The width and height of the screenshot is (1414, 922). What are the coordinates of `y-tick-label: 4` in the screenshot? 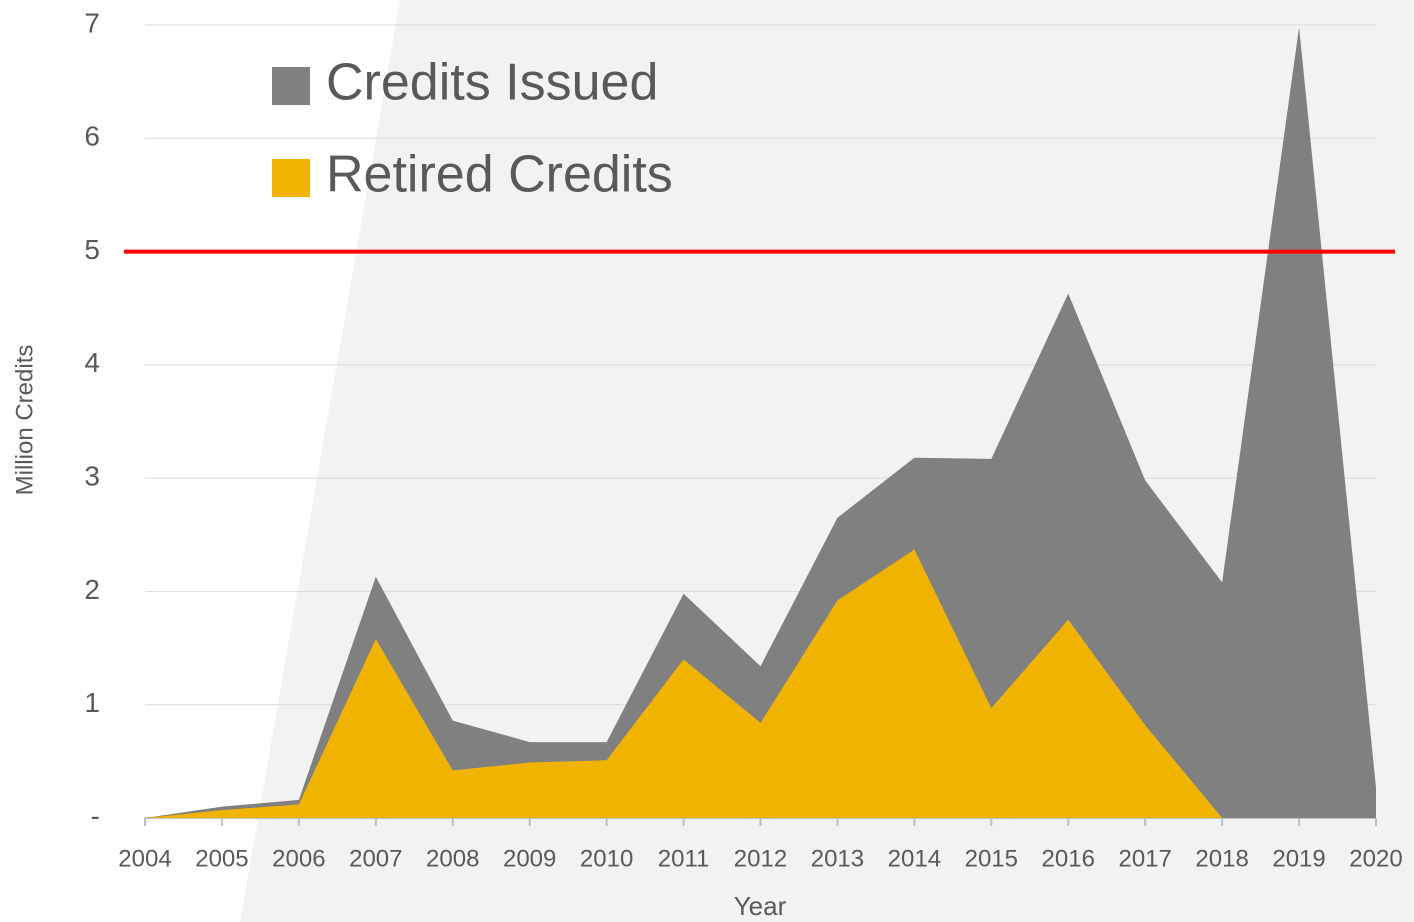 It's located at (92, 362).